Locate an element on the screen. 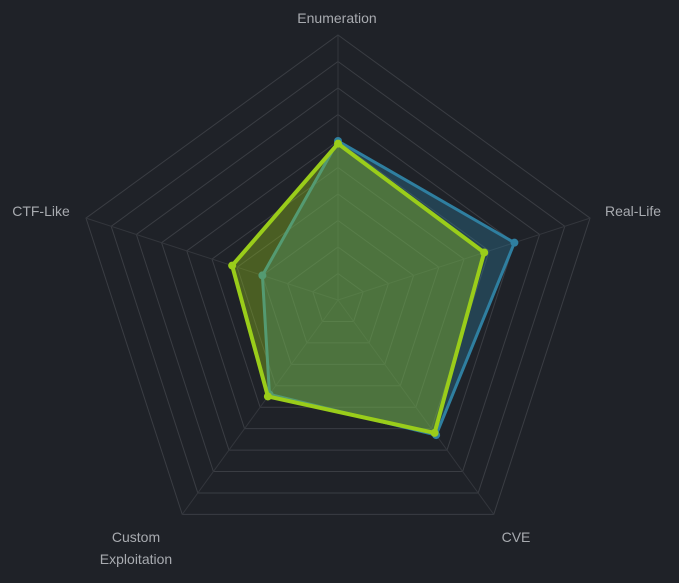 The height and width of the screenshot is (583, 679). category-label: Real-Life is located at coordinates (633, 211).